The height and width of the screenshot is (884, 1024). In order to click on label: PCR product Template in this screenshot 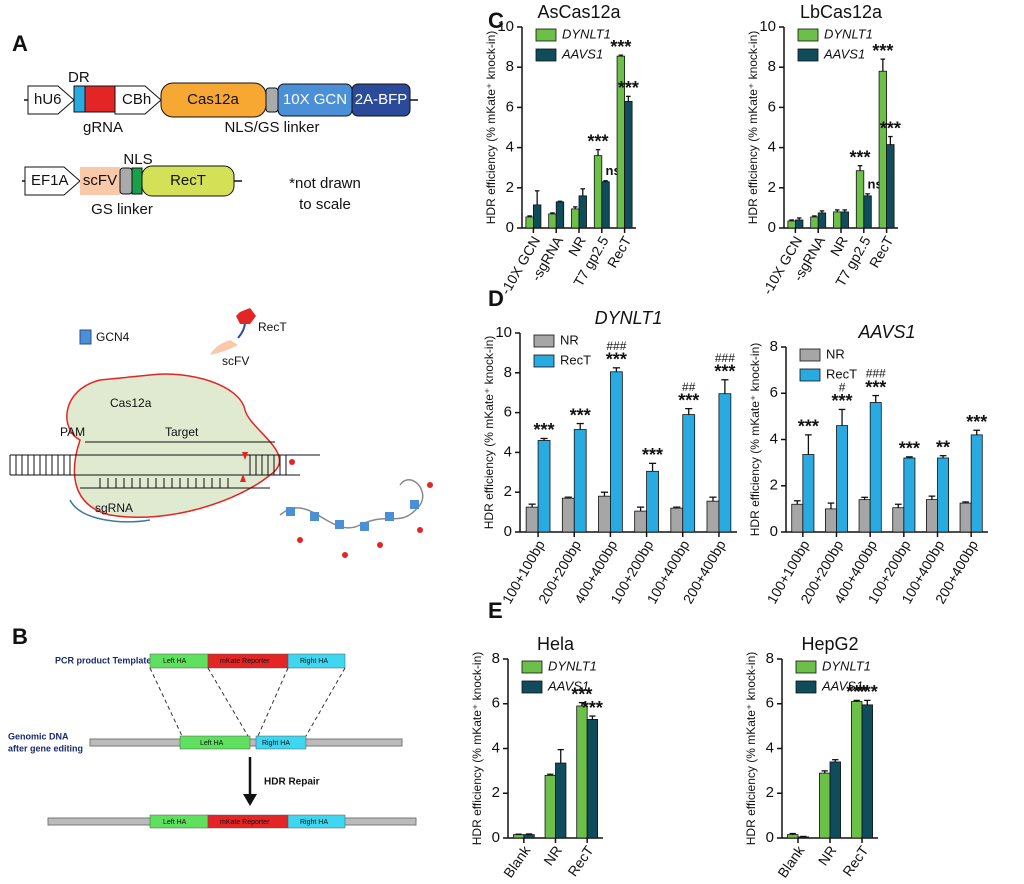, I will do `click(103, 660)`.